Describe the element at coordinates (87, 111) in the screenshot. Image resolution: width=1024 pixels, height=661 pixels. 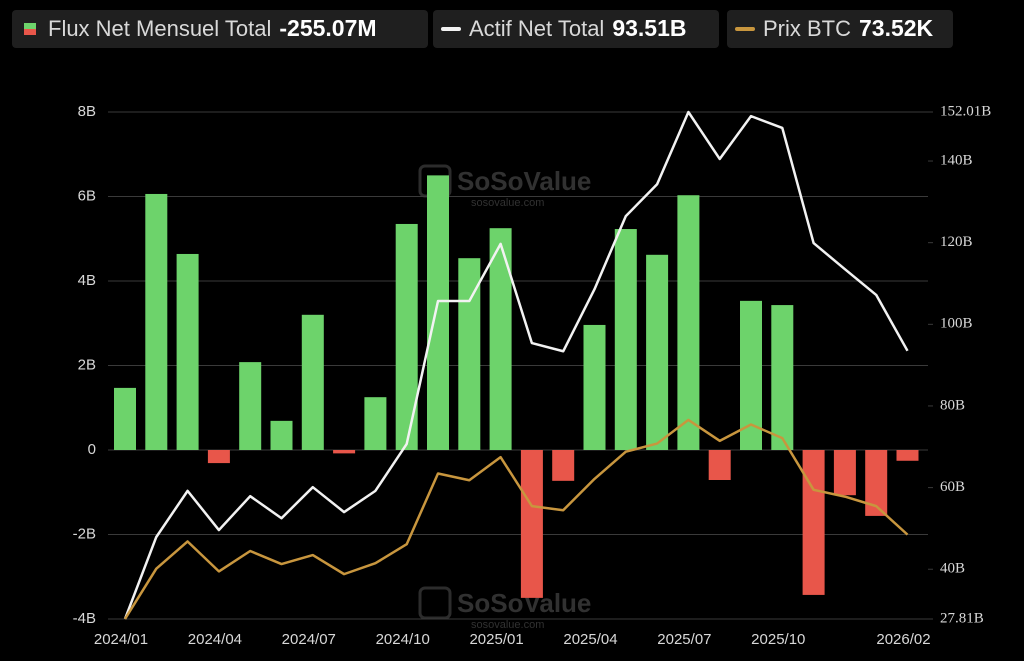
I see `y-tick-label: 8B` at that location.